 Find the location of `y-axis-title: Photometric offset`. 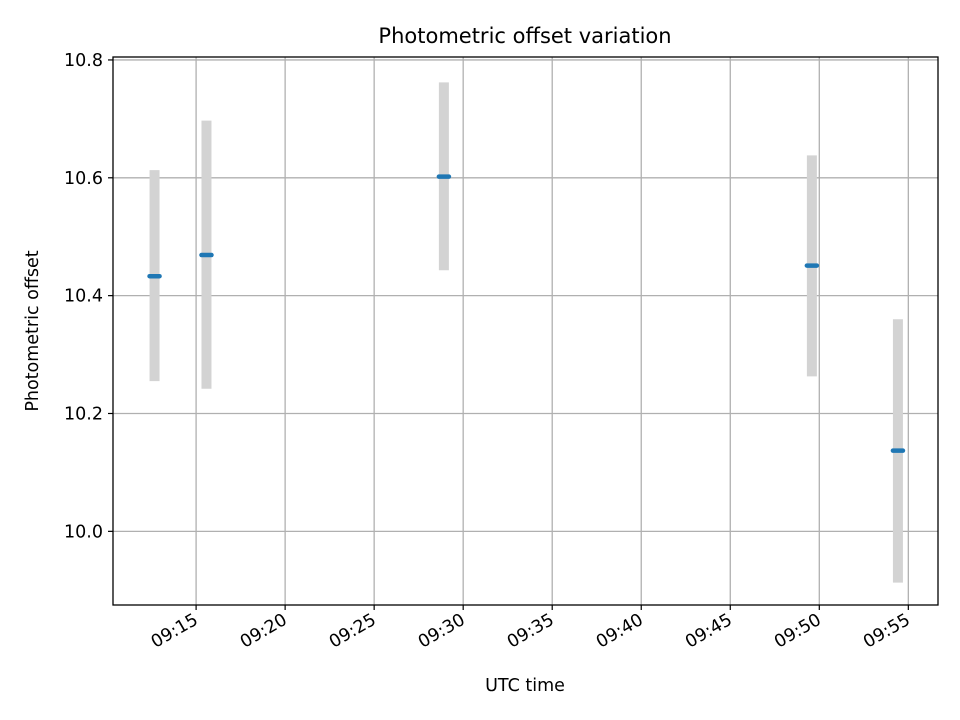

y-axis-title: Photometric offset is located at coordinates (33, 330).